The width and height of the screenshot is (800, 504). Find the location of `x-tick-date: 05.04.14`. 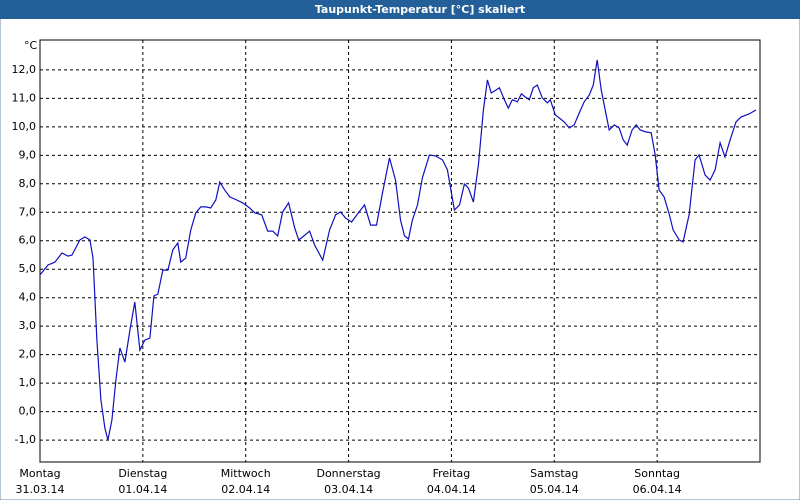

x-tick-date: 05.04.14 is located at coordinates (554, 489).